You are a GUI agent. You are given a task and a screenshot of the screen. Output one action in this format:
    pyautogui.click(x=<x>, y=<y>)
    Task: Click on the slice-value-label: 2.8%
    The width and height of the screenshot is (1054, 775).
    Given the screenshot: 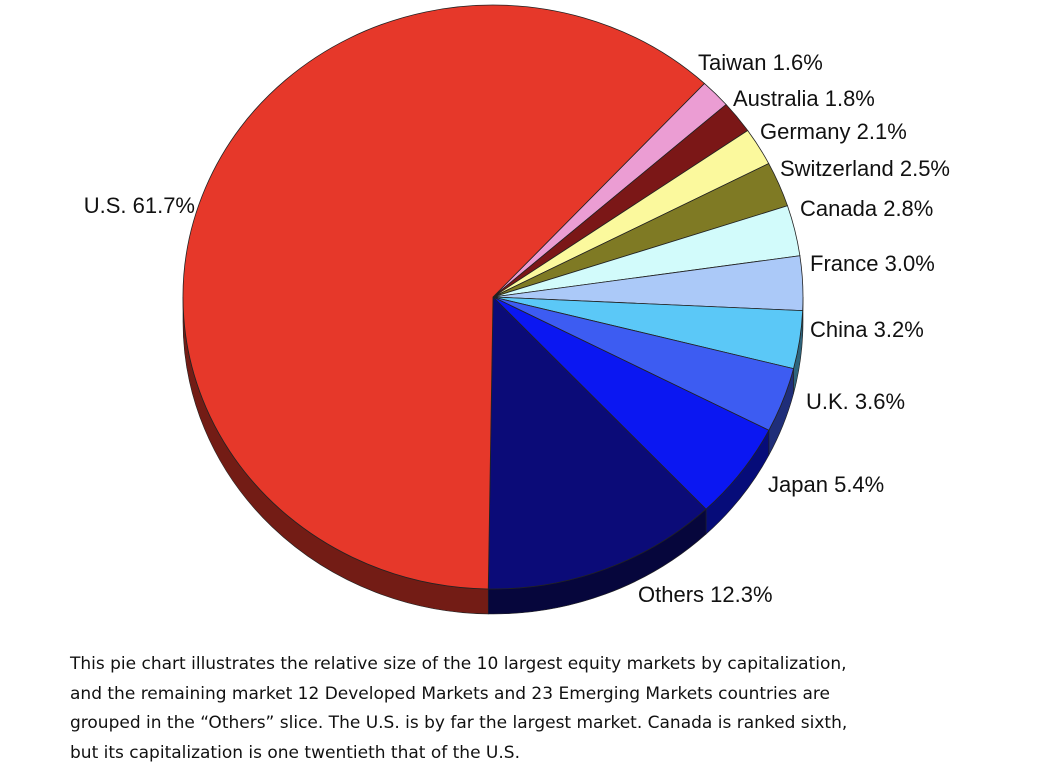 What is the action you would take?
    pyautogui.click(x=908, y=208)
    